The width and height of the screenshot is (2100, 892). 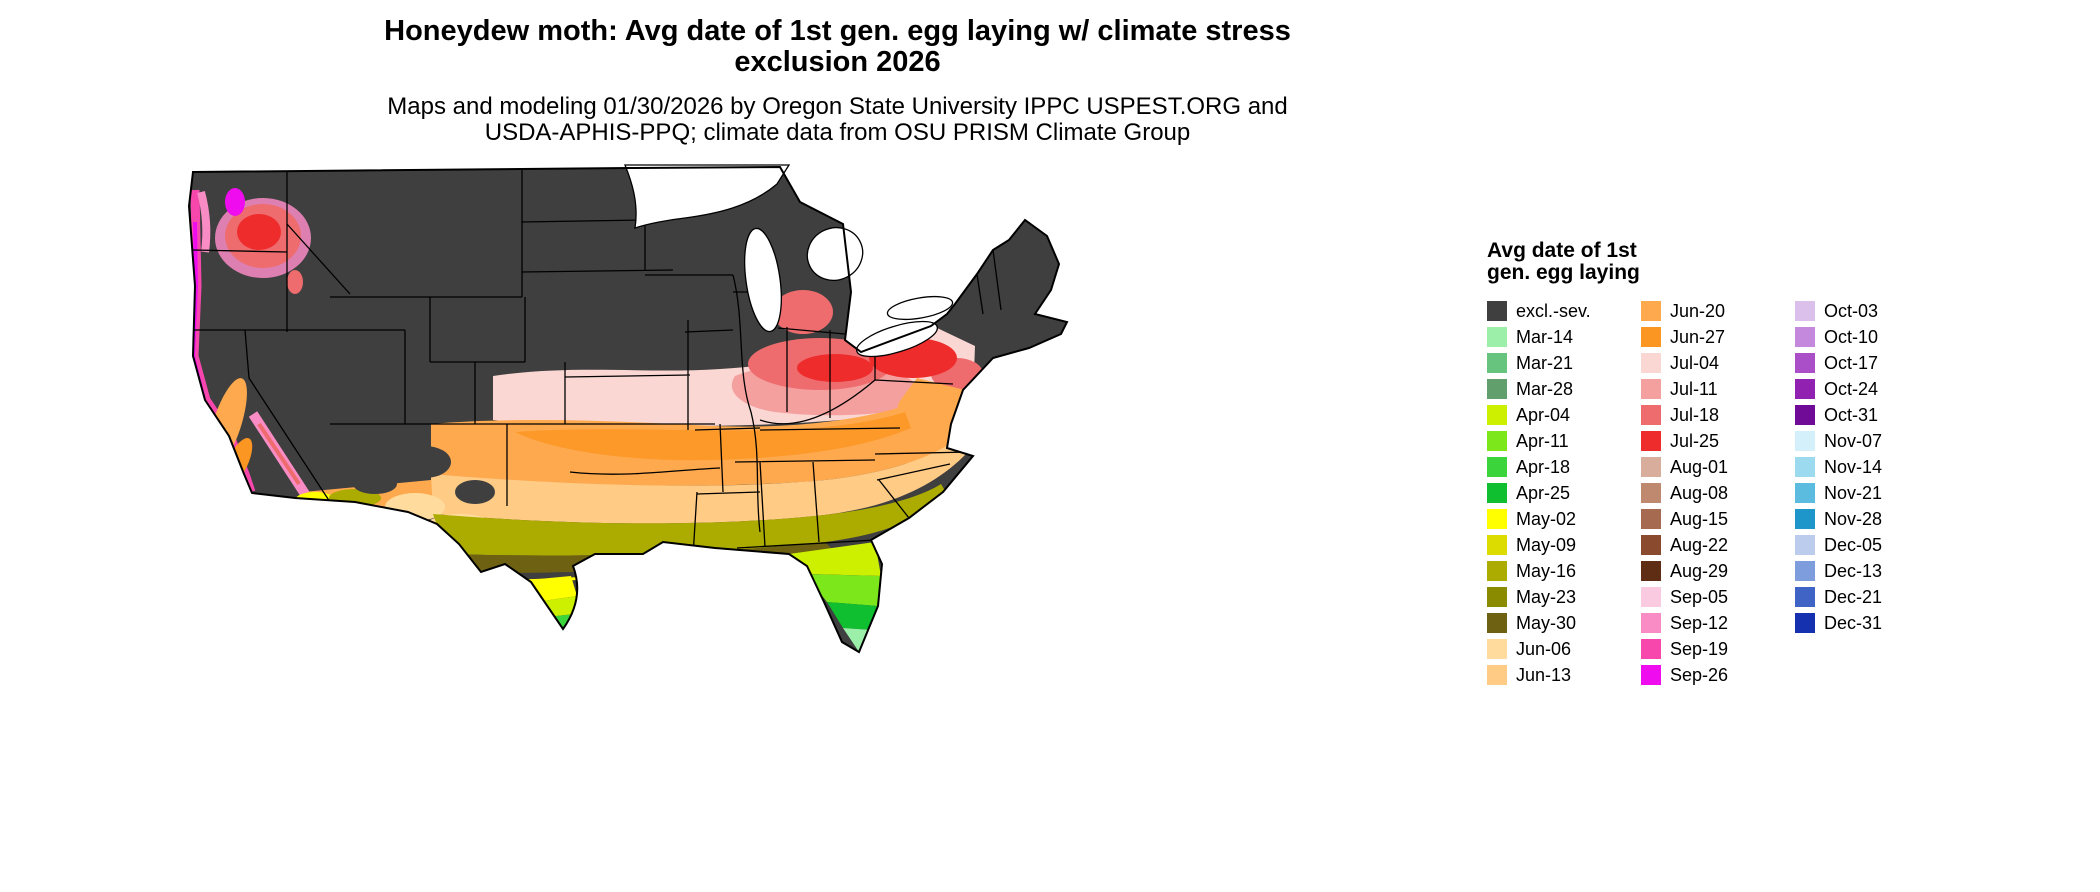 I want to click on legend-label: Mar-14, so click(x=1545, y=336).